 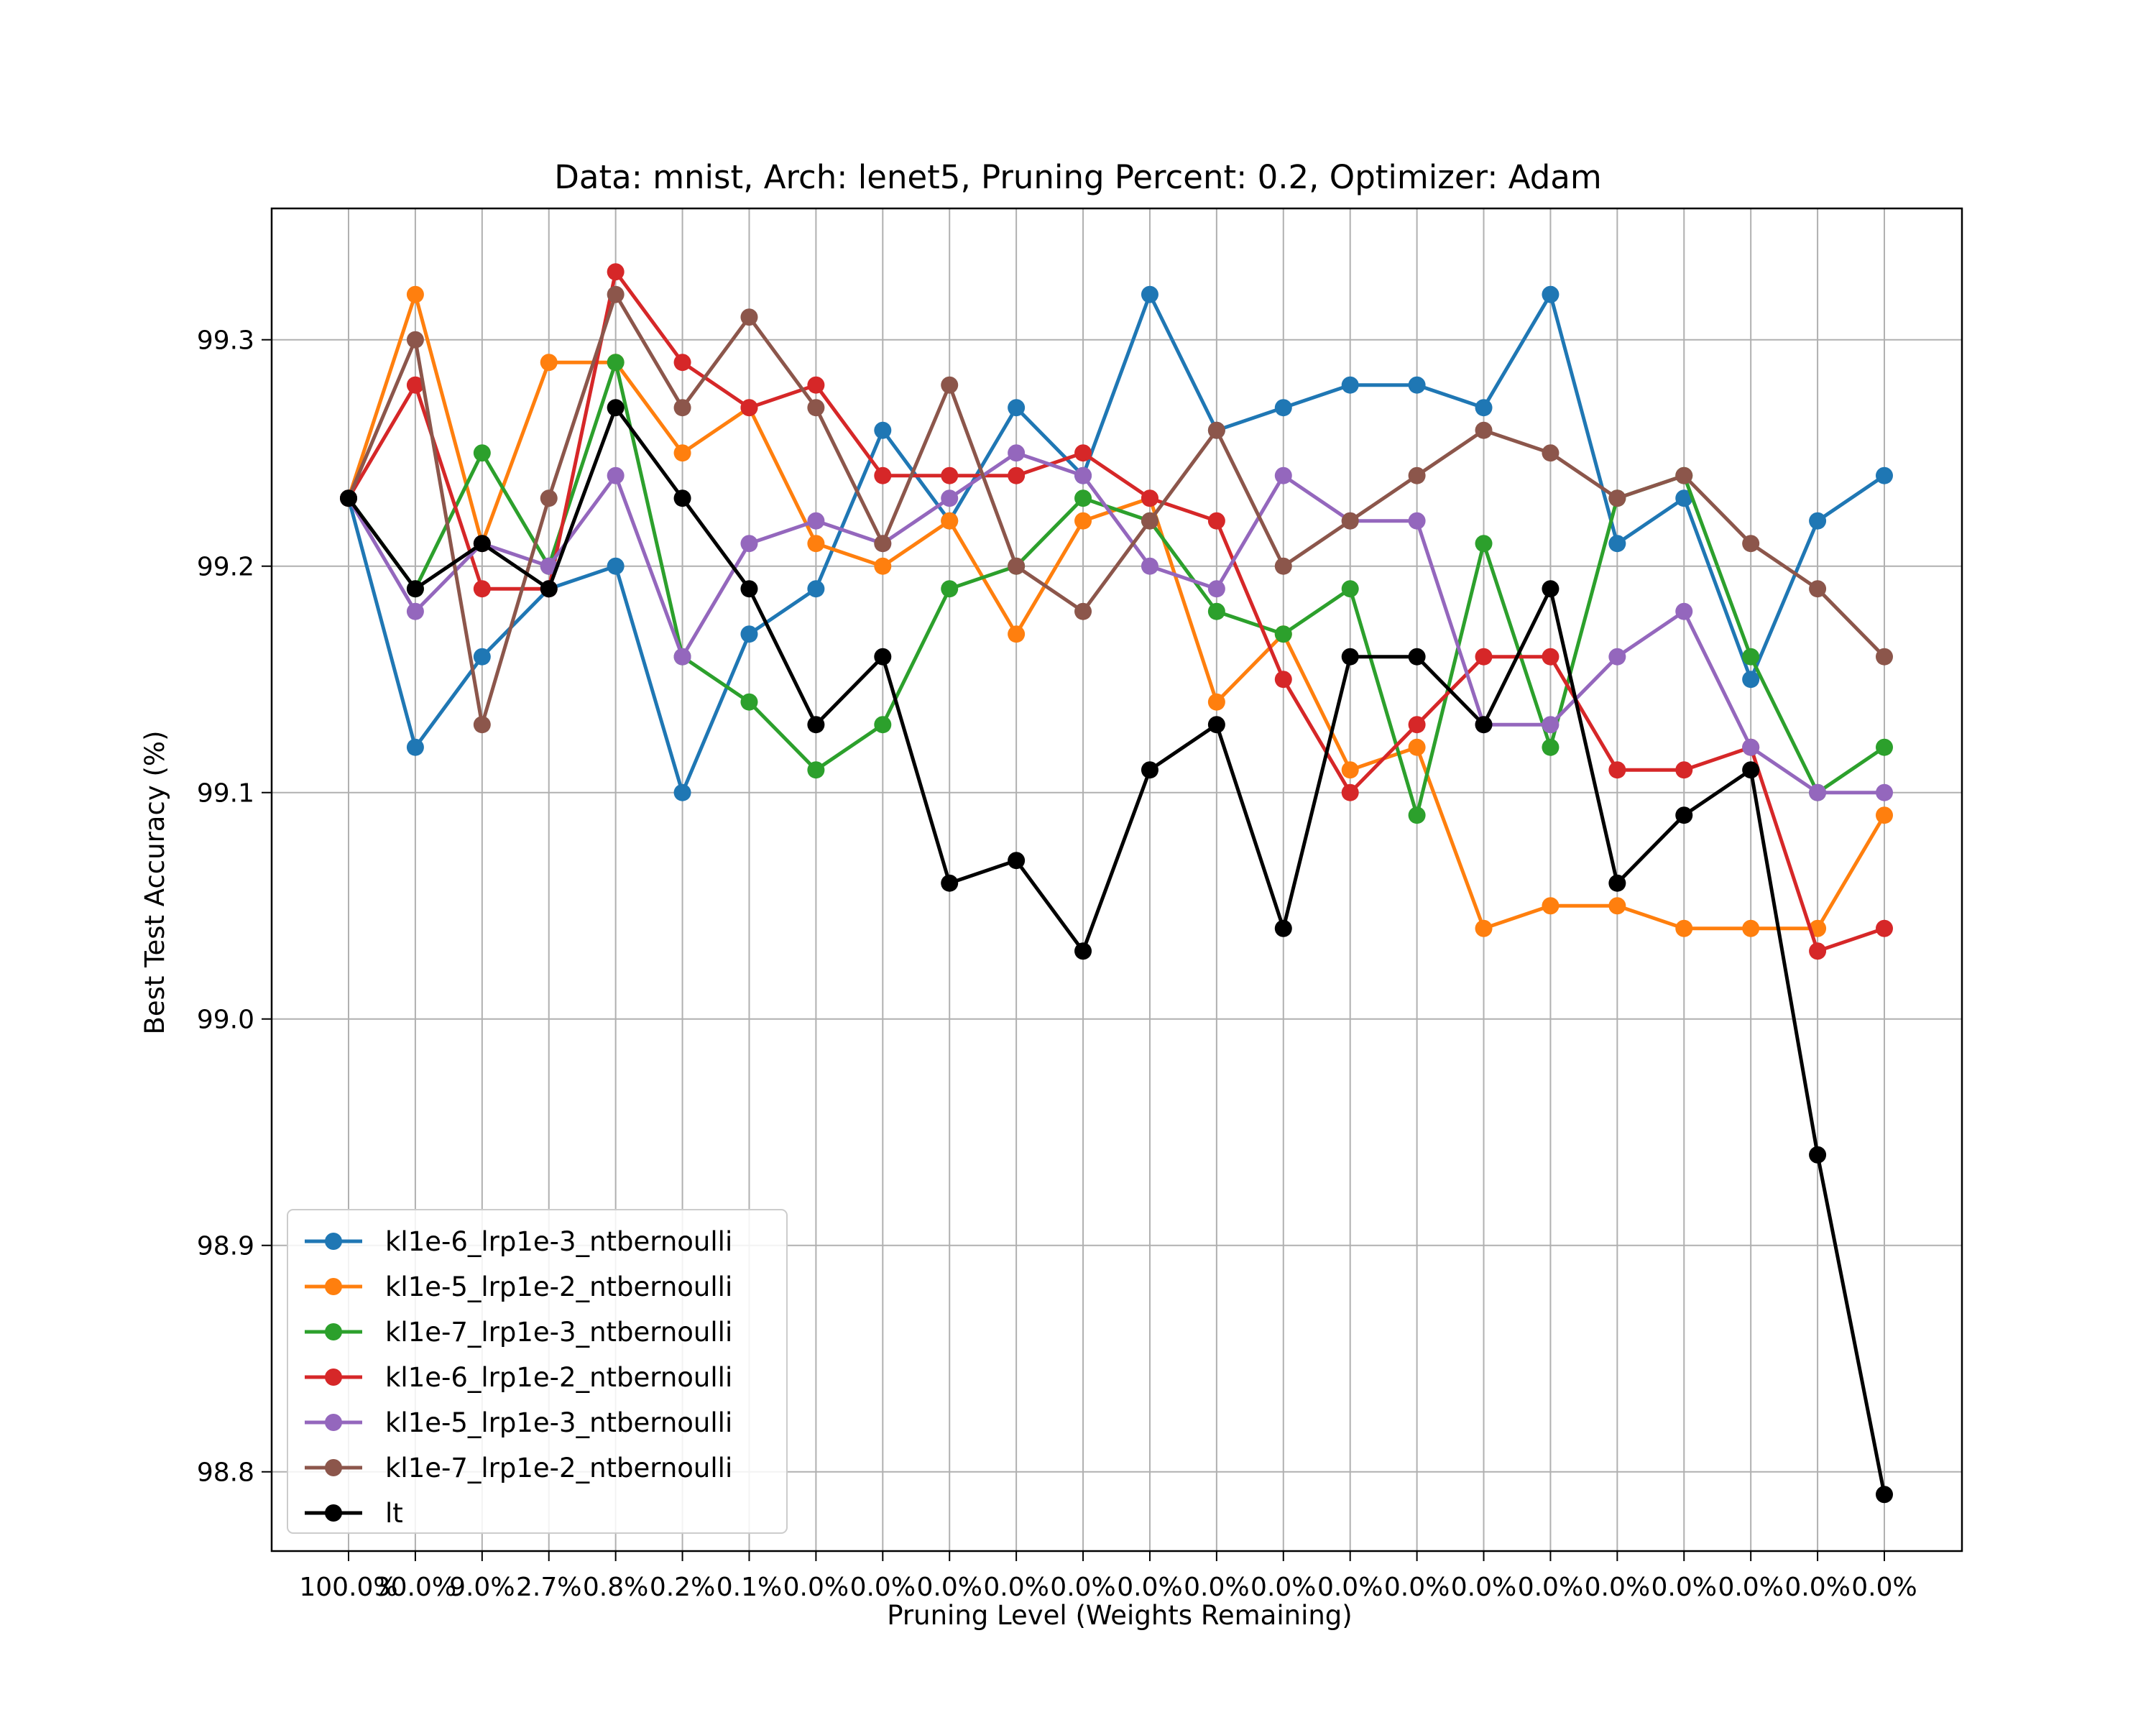 I want to click on y-tick-label: 98.8, so click(x=225, y=1473).